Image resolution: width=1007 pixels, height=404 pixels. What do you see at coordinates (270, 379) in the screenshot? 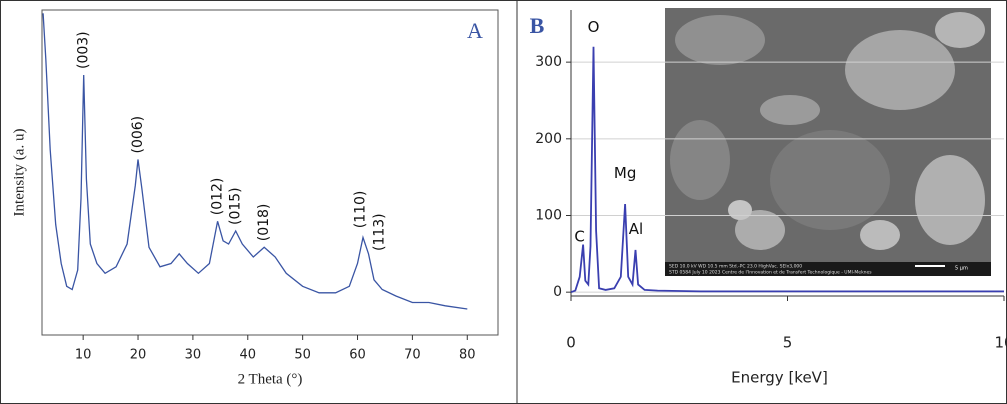
I see `x-axis-label: 2 Theta (°)` at bounding box center [270, 379].